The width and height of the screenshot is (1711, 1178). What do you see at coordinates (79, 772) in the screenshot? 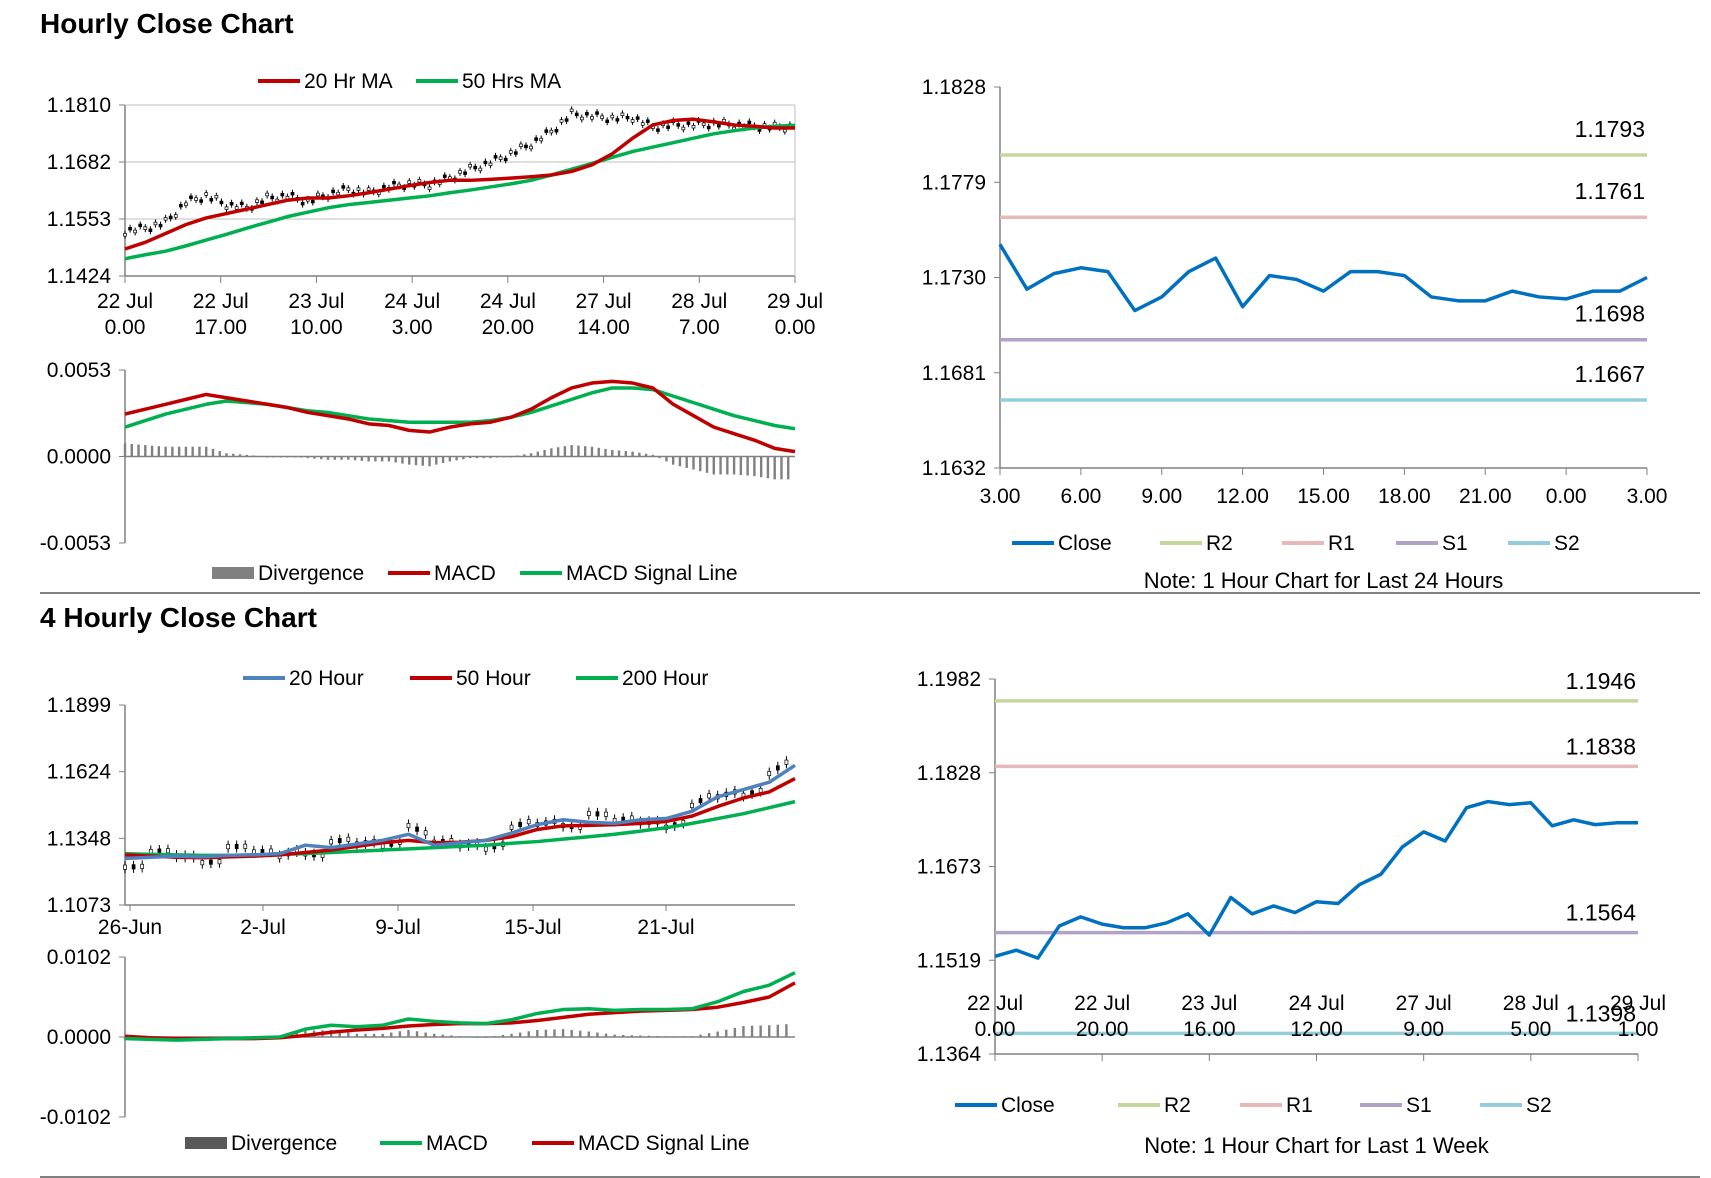
I see `y-tick-label: 1.1624` at bounding box center [79, 772].